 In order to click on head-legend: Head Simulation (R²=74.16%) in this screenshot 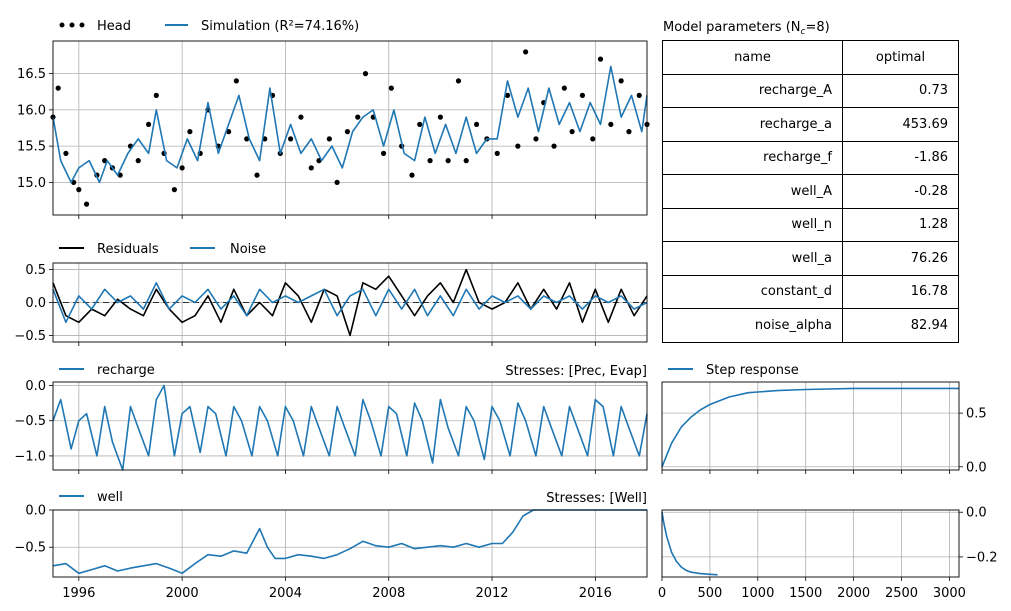, I will do `click(209, 26)`.